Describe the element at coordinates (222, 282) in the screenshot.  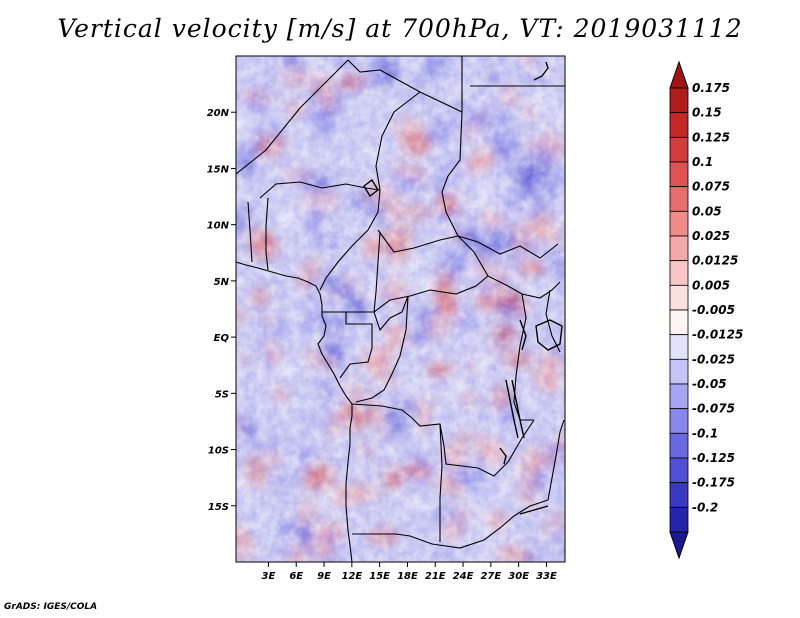
I see `y-tick-label: 5N` at that location.